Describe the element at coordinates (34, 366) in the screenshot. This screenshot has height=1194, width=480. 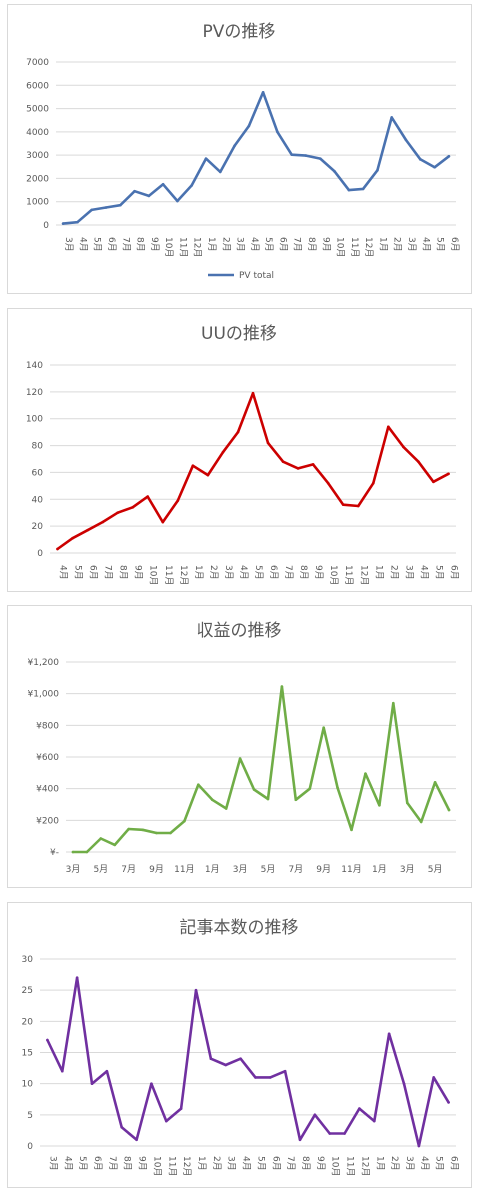
I see `y-tick-label: 140` at that location.